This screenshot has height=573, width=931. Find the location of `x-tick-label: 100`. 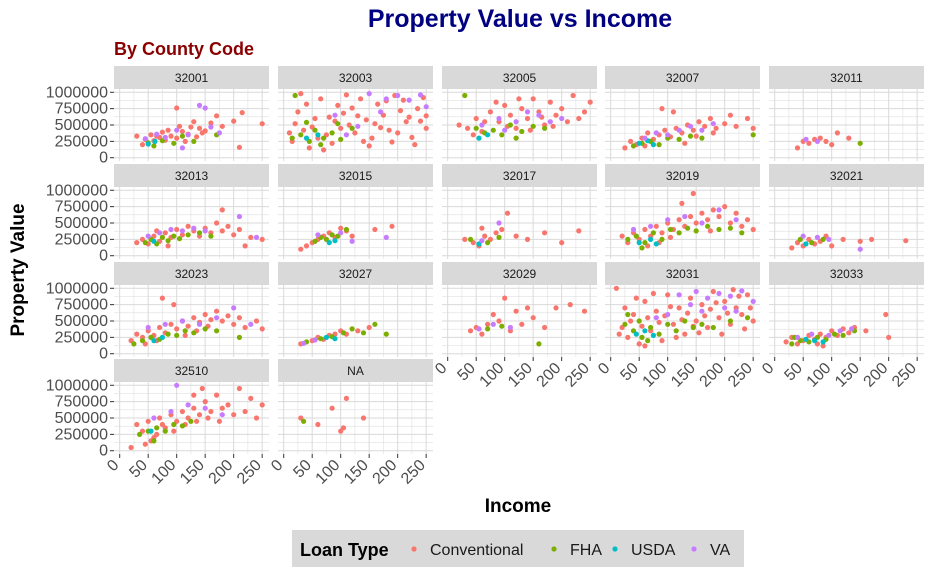

x-tick-label: 100 is located at coordinates (328, 472).